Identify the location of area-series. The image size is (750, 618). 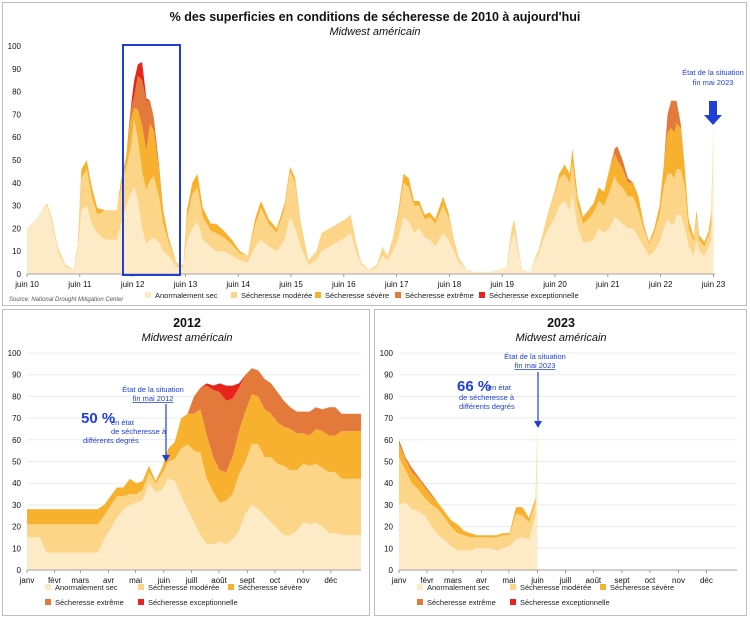
(468, 498).